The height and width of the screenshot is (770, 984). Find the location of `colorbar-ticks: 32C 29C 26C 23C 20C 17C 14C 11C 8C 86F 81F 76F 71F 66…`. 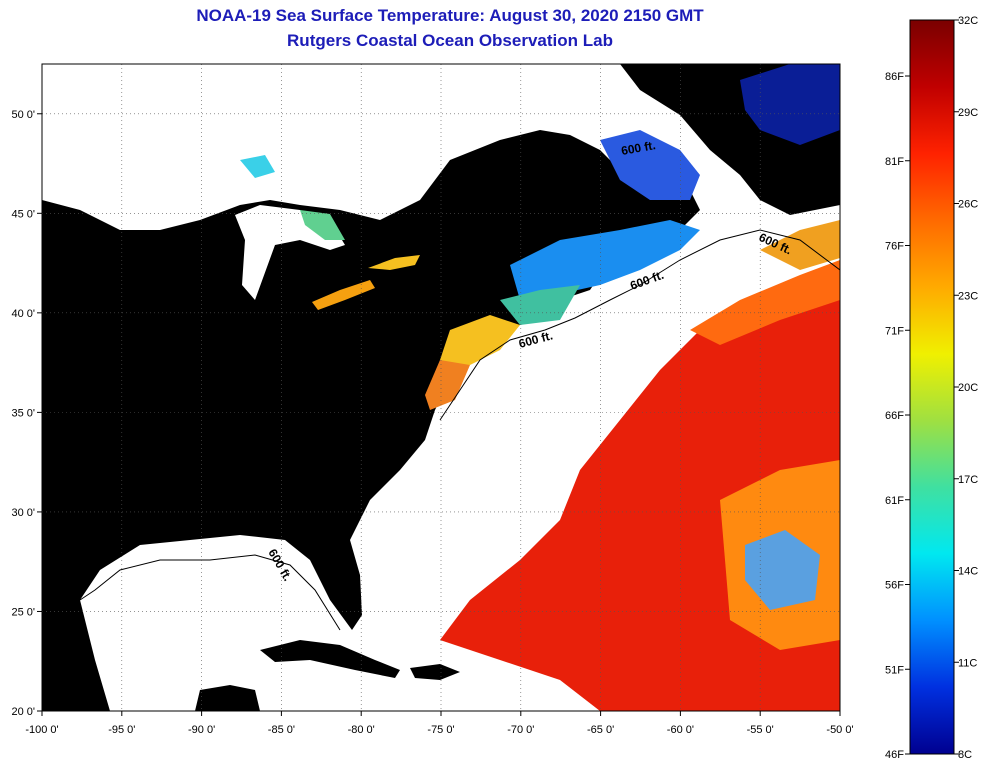

colorbar-ticks: 32C 29C 26C 23C 20C 17C 14C 11C 8C 86F 81F 76F 71F 66… is located at coordinates (931, 388).